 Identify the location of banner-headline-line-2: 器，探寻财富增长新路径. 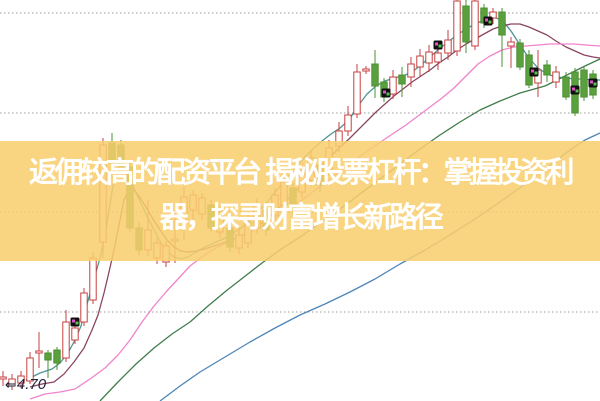
(301, 217).